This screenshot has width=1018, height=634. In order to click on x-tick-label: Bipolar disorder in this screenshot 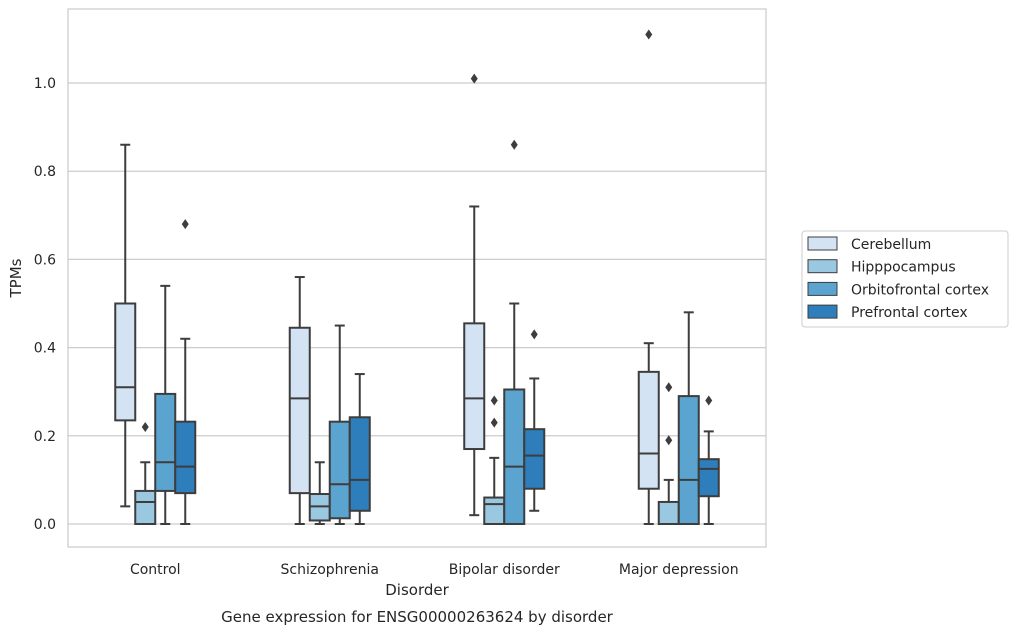, I will do `click(504, 570)`.